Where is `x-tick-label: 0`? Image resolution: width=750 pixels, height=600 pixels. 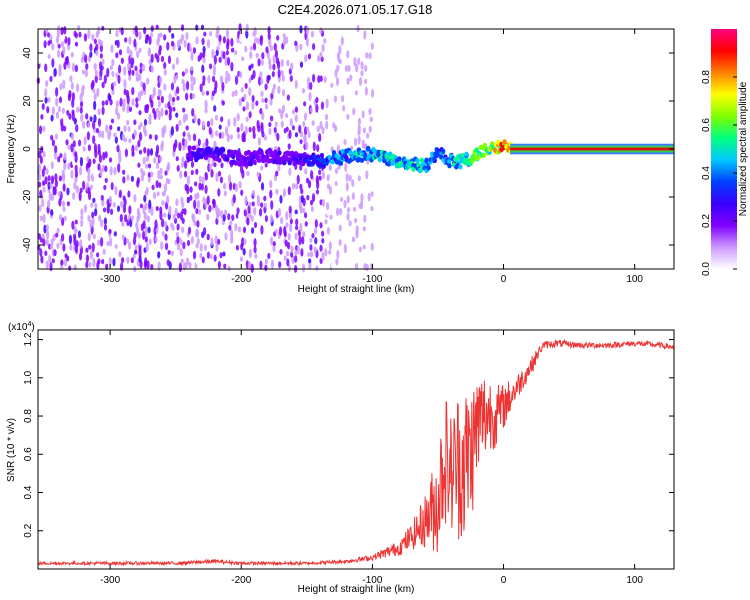 x-tick-label: 0 is located at coordinates (504, 279).